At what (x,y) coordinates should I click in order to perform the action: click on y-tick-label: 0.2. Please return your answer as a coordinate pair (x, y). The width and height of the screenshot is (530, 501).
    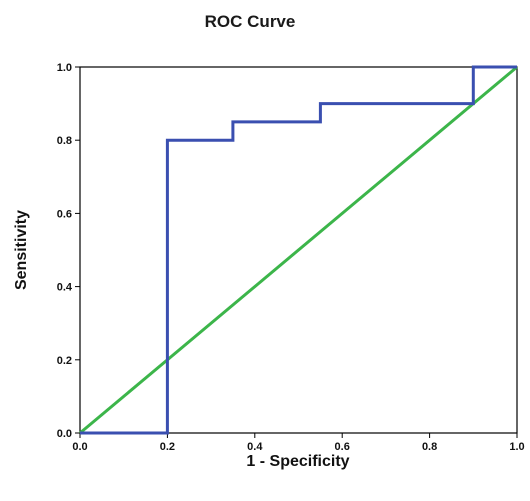
    Looking at the image, I should click on (64, 361).